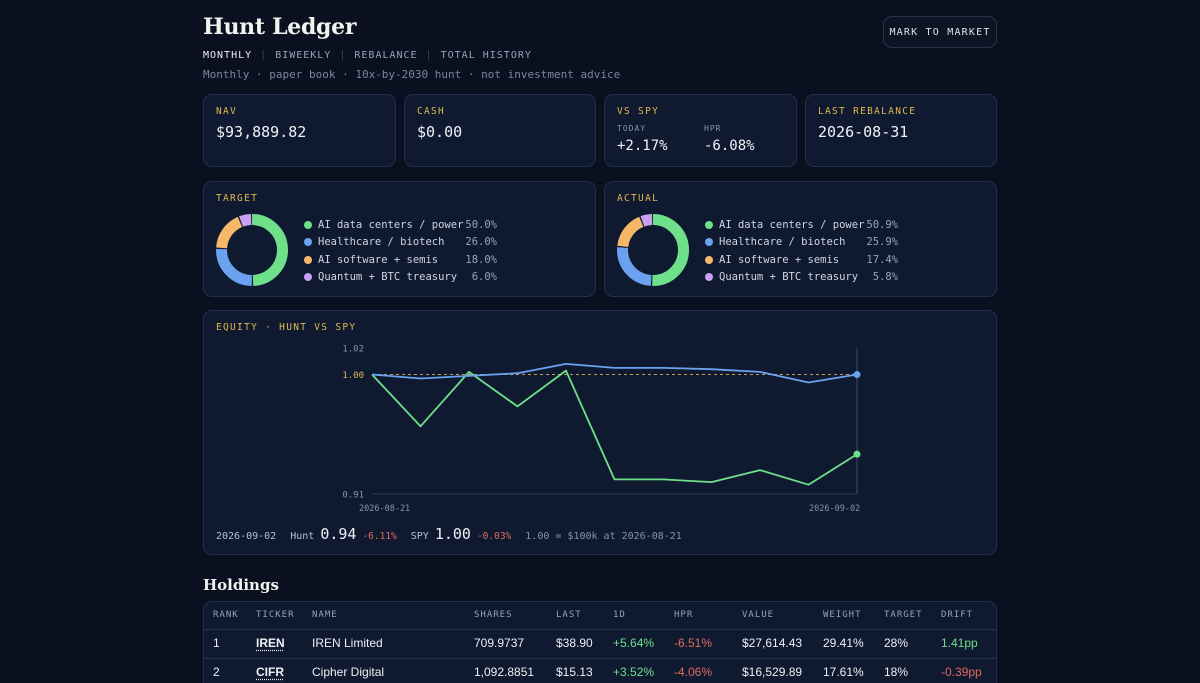 The image size is (1200, 683). What do you see at coordinates (712, 128) in the screenshot?
I see `hpr-label: HPR` at bounding box center [712, 128].